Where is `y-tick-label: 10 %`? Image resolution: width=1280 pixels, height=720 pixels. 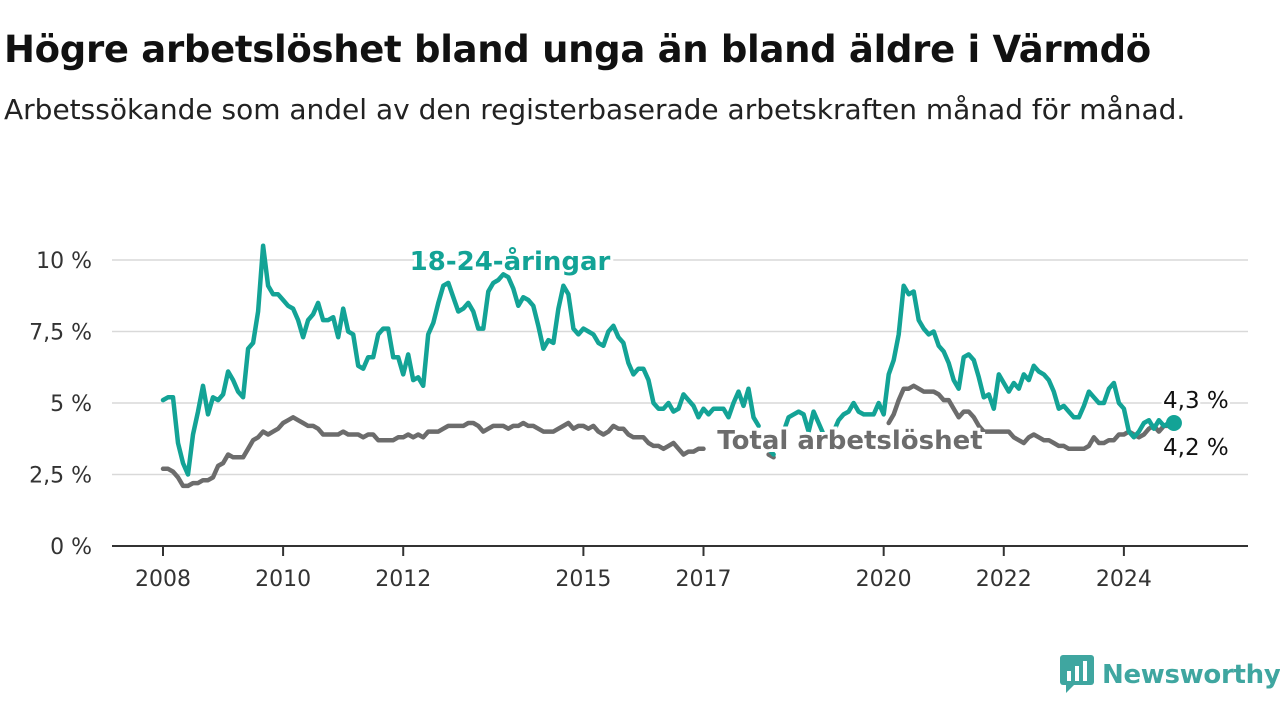 y-tick-label: 10 % is located at coordinates (64, 261).